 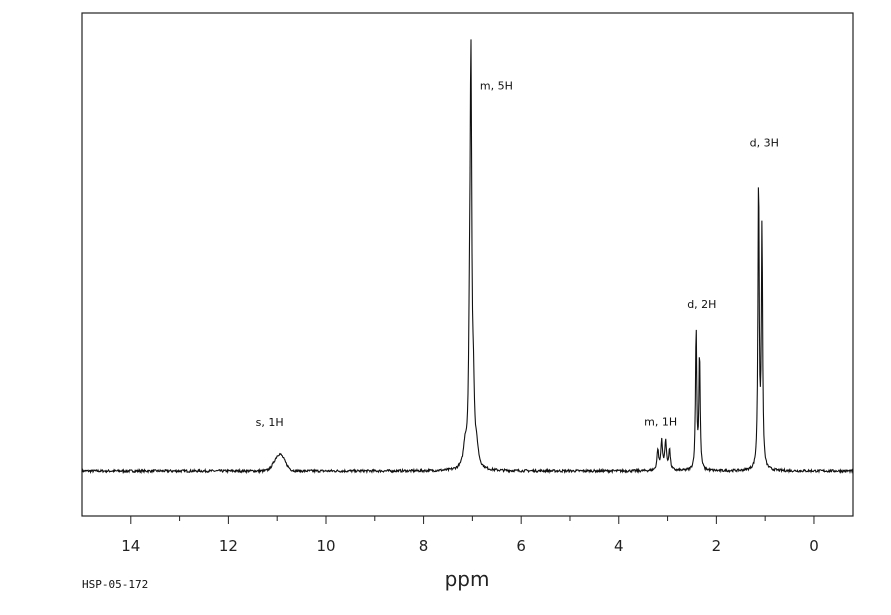 What do you see at coordinates (496, 85) in the screenshot?
I see `peak-annotation: m, 5H` at bounding box center [496, 85].